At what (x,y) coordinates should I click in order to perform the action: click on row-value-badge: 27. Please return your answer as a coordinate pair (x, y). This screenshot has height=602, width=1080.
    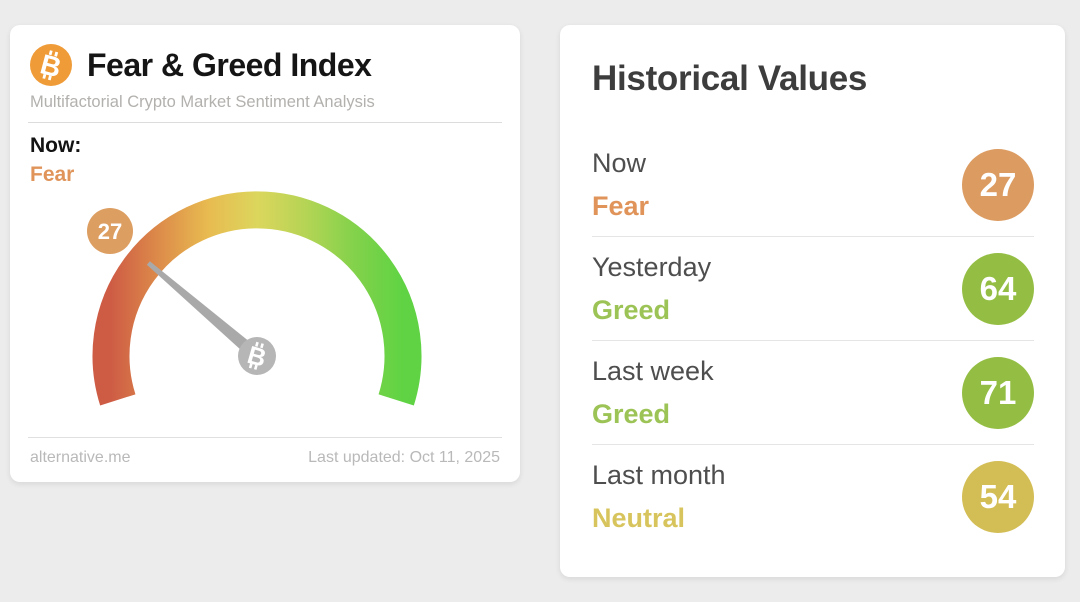
    Looking at the image, I should click on (998, 184).